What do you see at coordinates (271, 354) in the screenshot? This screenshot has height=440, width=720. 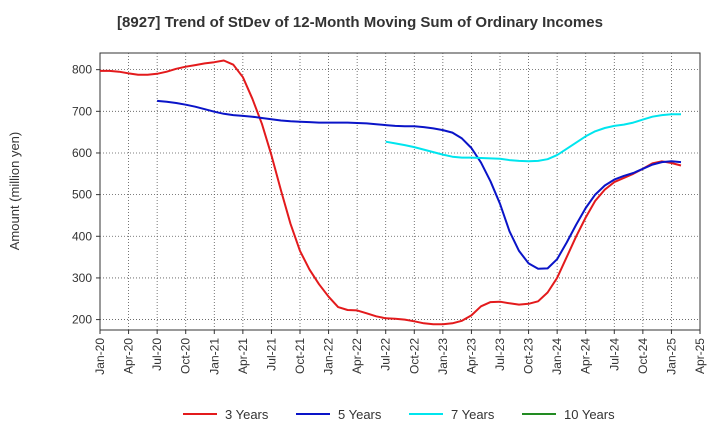 I see `x-tick-label: Jul-21` at bounding box center [271, 354].